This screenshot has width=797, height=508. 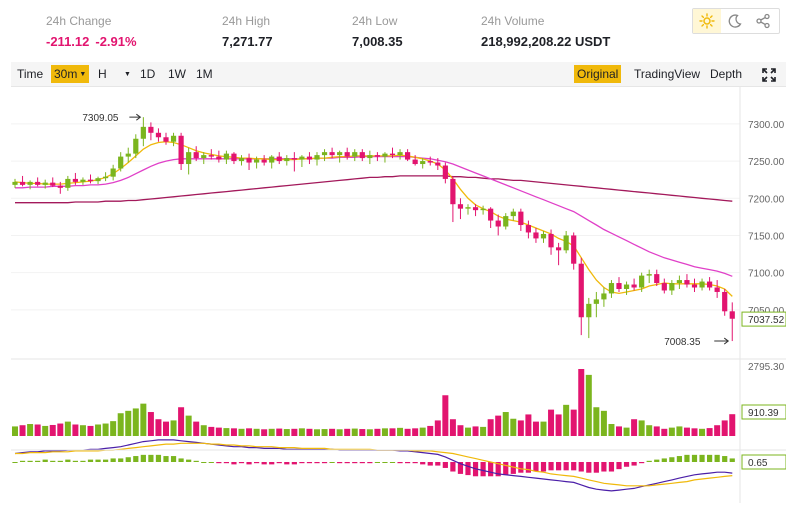 I want to click on hour-dropdown: H, so click(x=102, y=74).